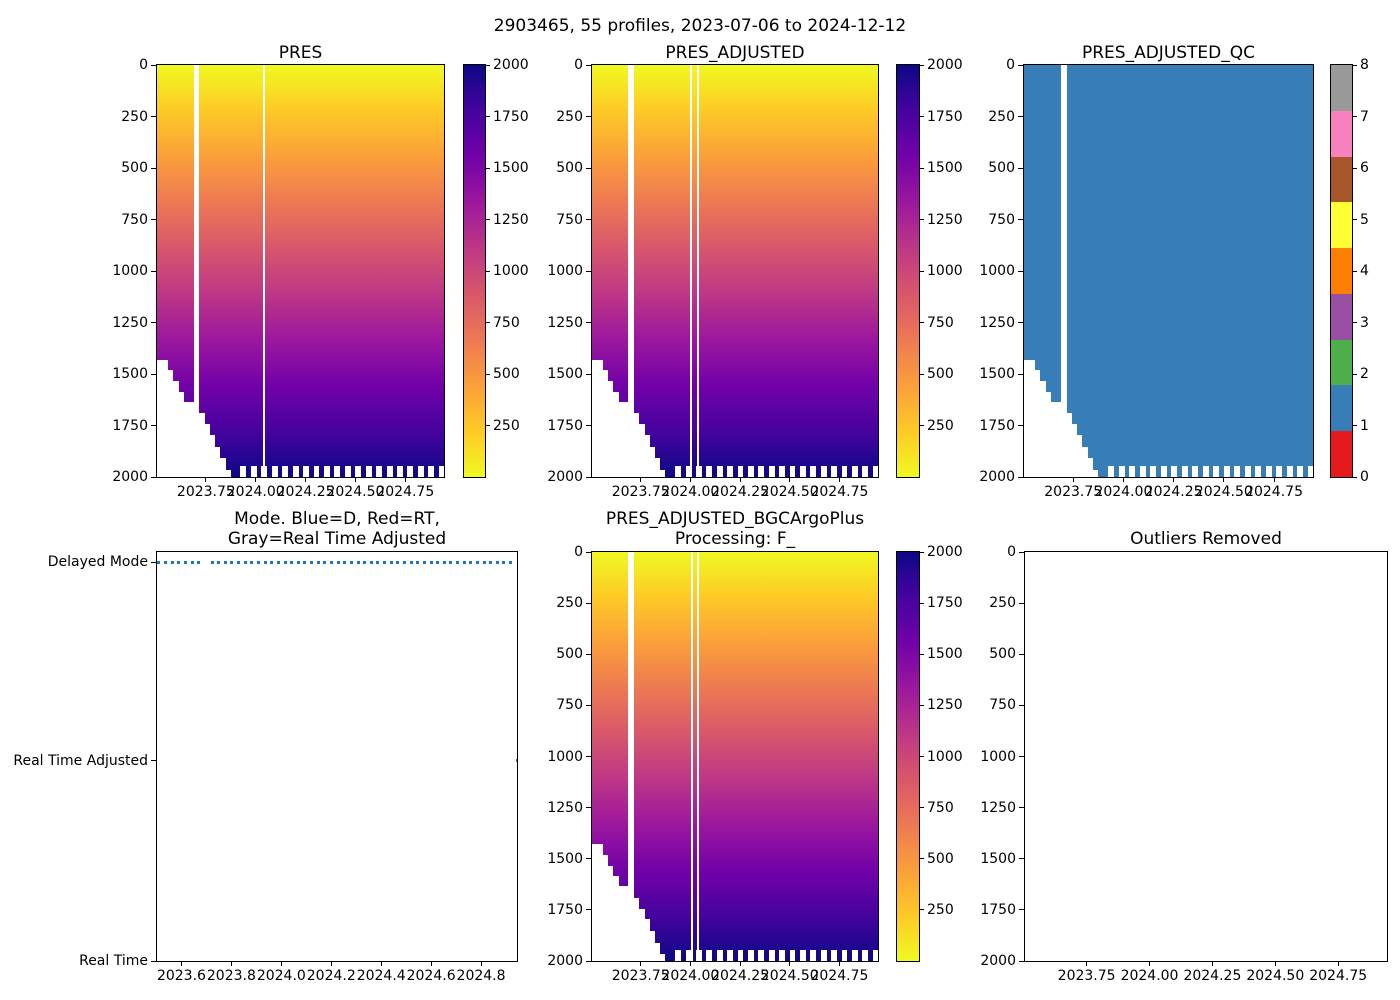 Image resolution: width=1400 pixels, height=1000 pixels. Describe the element at coordinates (80, 760) in the screenshot. I see `mode-category-label: Real Time Adjusted` at that location.